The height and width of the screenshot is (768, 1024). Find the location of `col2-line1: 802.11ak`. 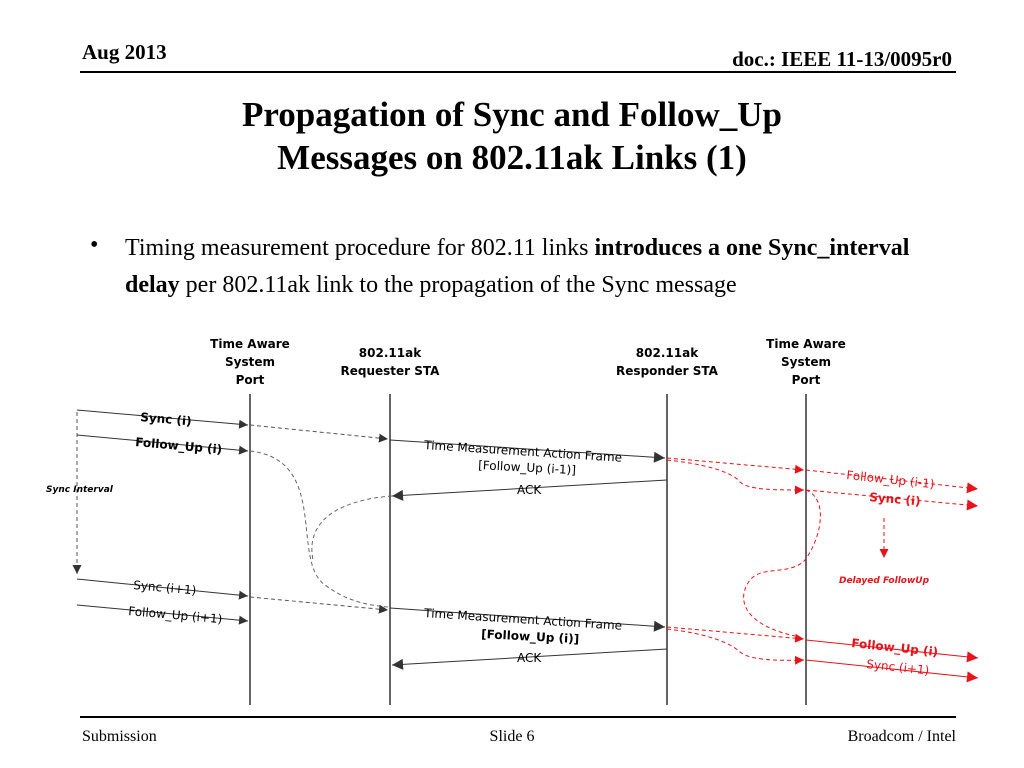

col2-line1: 802.11ak is located at coordinates (390, 353).